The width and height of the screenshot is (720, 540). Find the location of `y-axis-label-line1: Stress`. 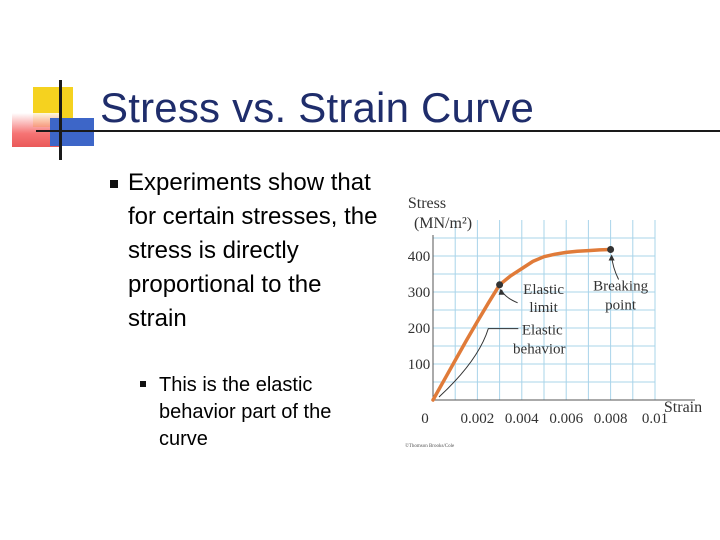

y-axis-label-line1: Stress is located at coordinates (427, 203).